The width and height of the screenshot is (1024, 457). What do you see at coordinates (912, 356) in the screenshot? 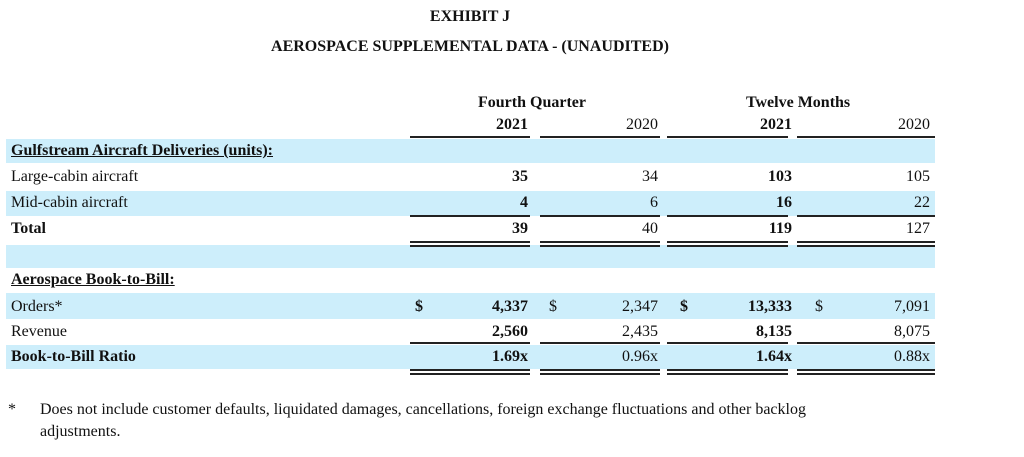
I see `table-cell: 0.88x` at bounding box center [912, 356].